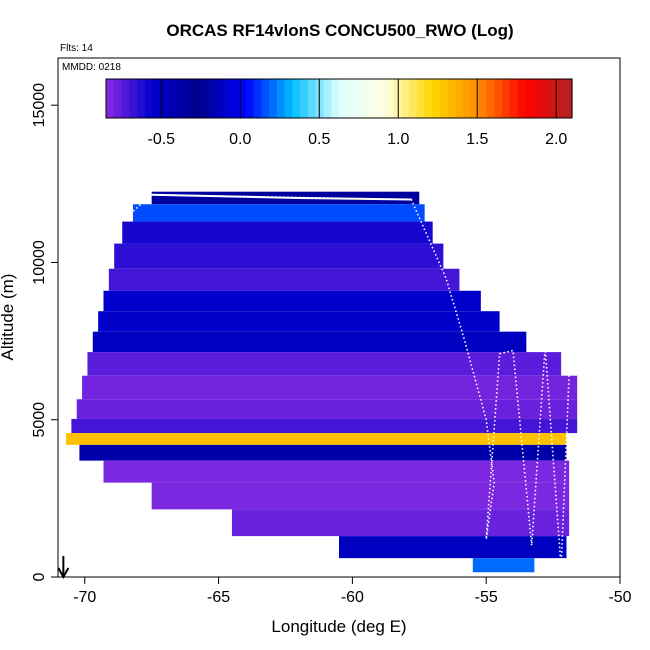 This screenshot has width=650, height=650. Describe the element at coordinates (619, 597) in the screenshot. I see `x-tick-label: -50` at that location.